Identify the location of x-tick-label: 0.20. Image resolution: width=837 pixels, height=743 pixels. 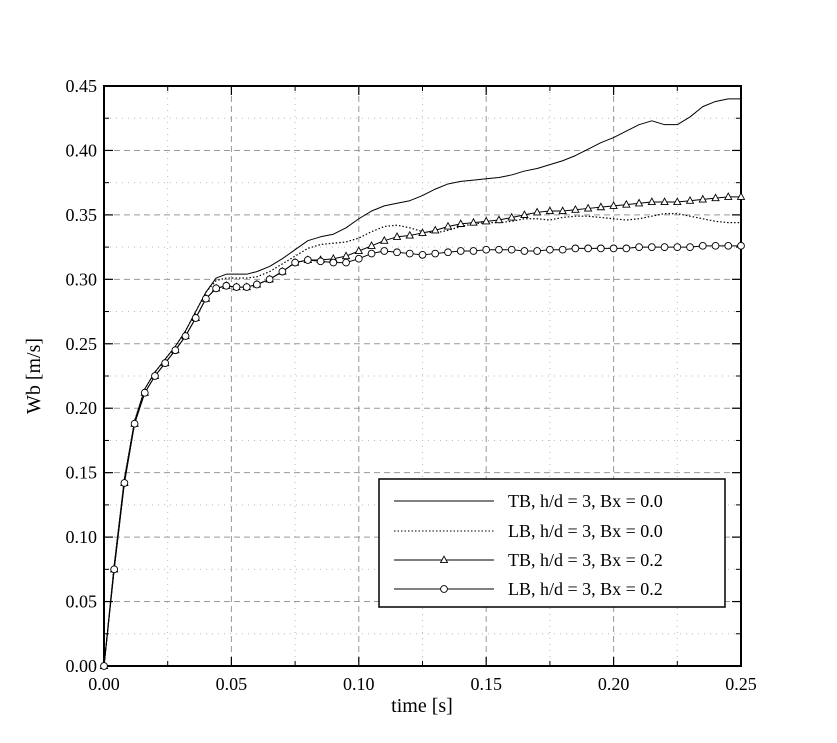
(614, 684).